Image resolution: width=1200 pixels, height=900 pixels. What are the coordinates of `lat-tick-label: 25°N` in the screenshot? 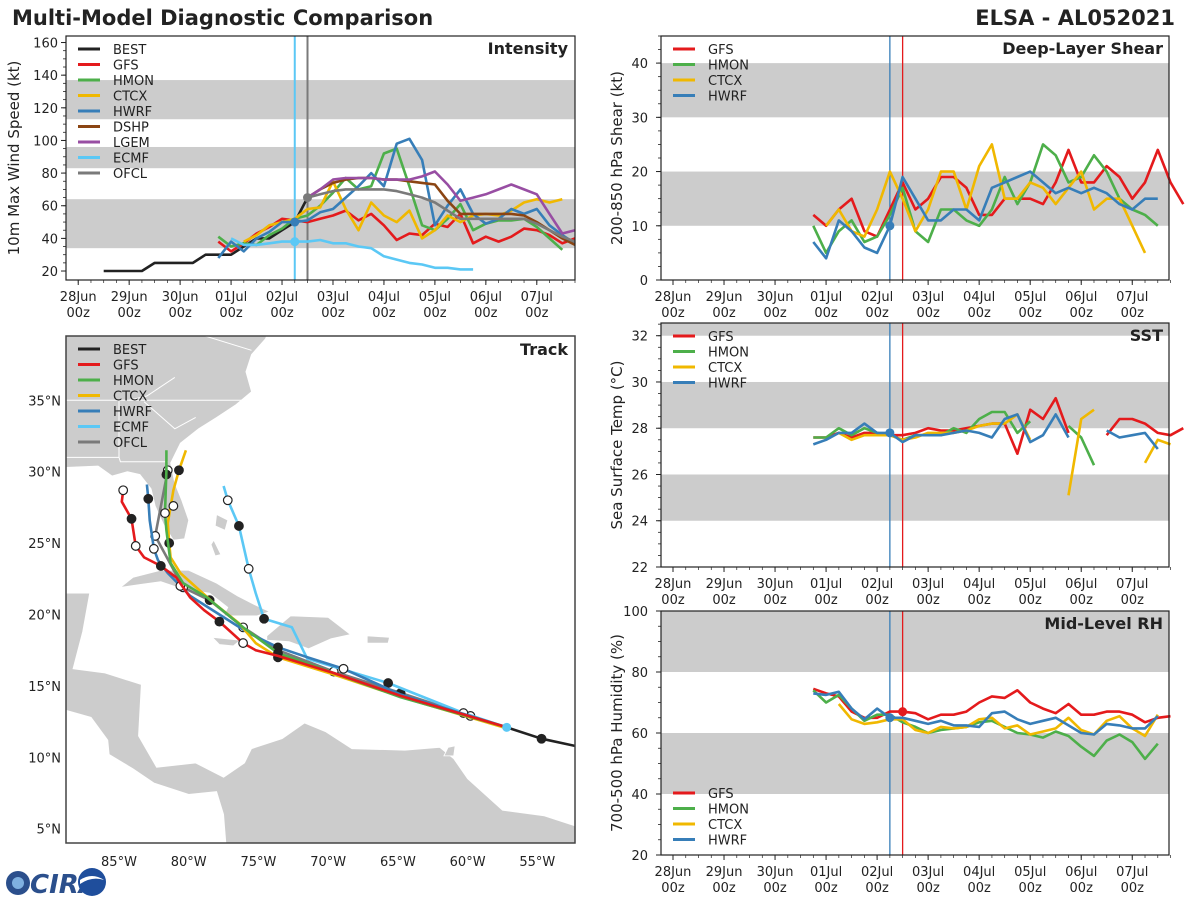 It's located at (44, 544).